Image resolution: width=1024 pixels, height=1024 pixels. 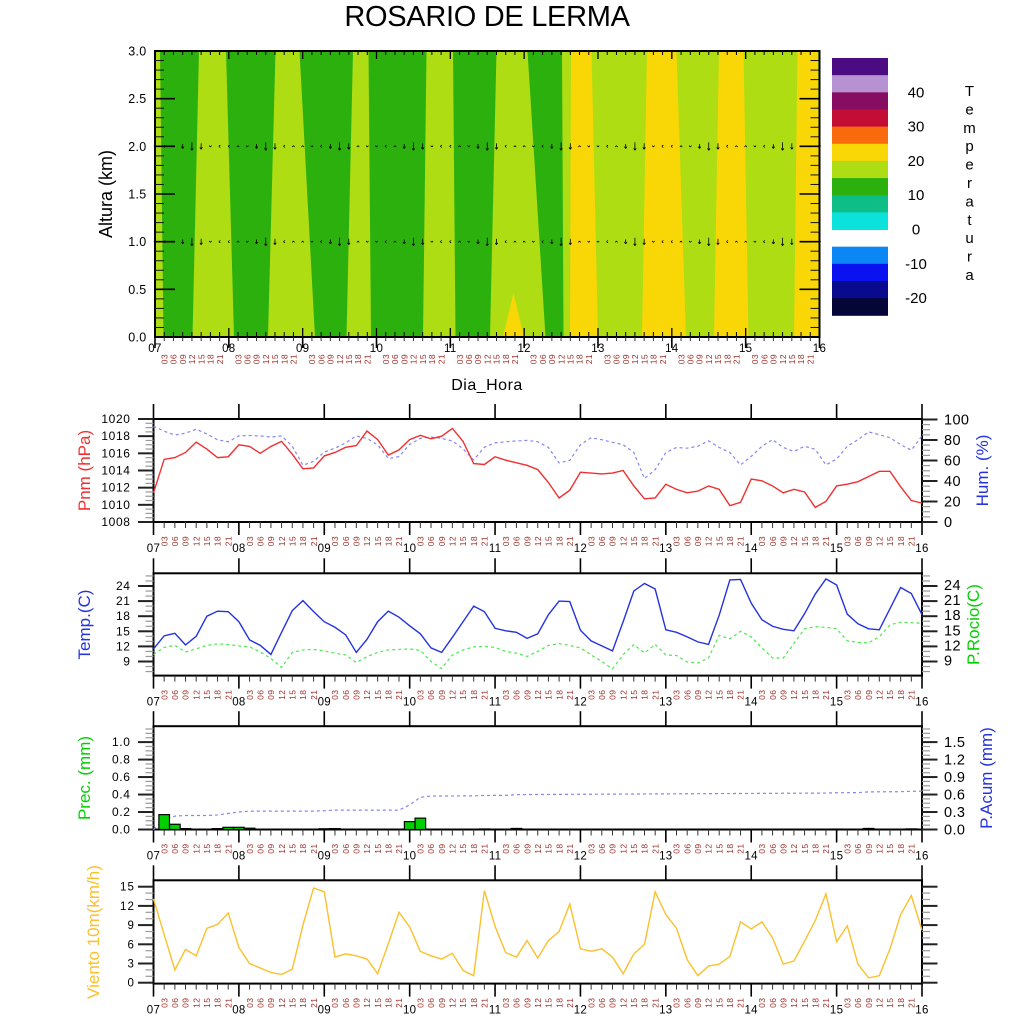 I want to click on svg-text: 11, so click(x=495, y=857).